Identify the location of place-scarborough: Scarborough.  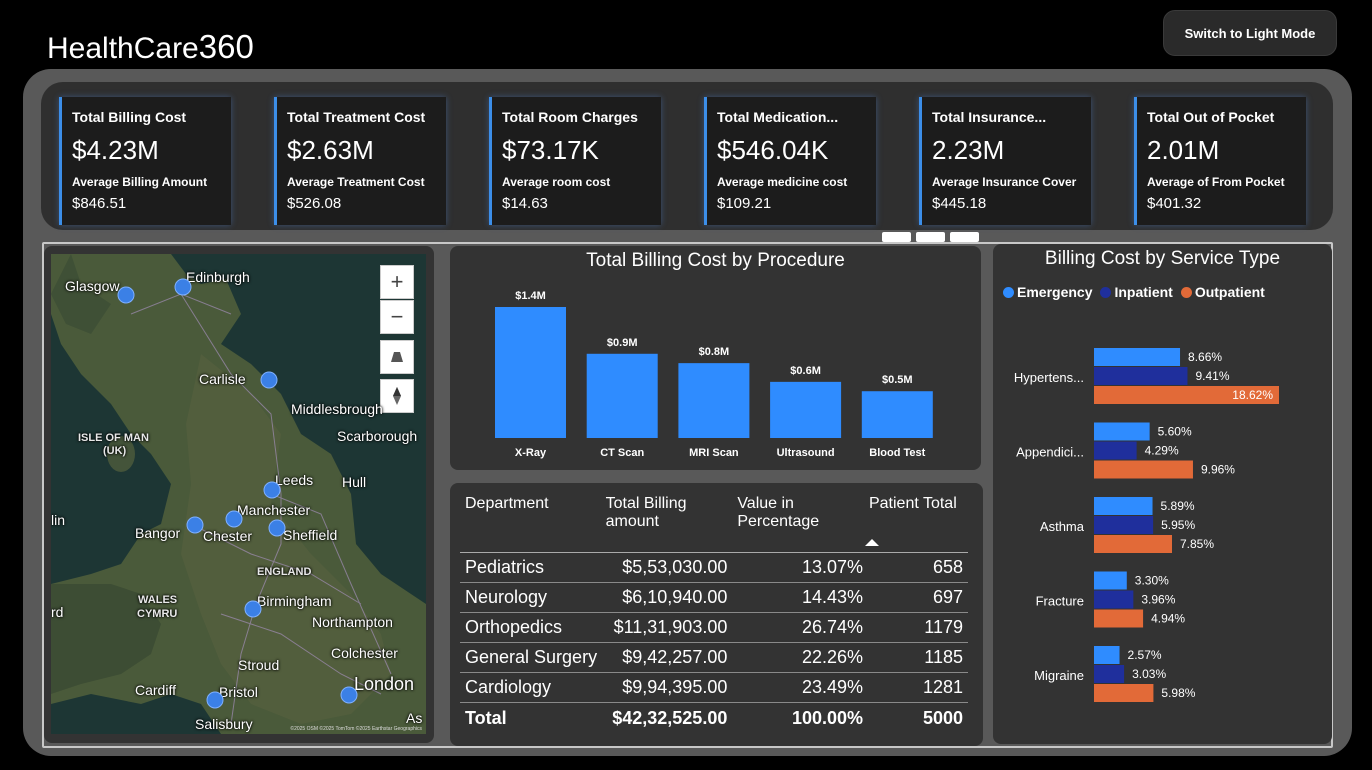
(377, 436).